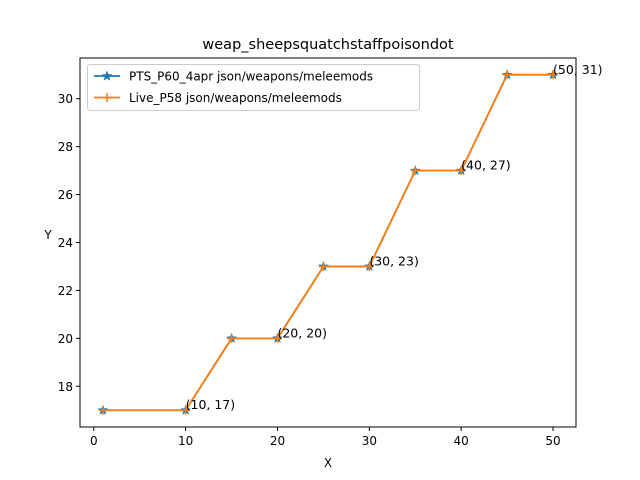  What do you see at coordinates (235, 98) in the screenshot?
I see `legend-label: Live_P58 json/weapons/meleemods` at bounding box center [235, 98].